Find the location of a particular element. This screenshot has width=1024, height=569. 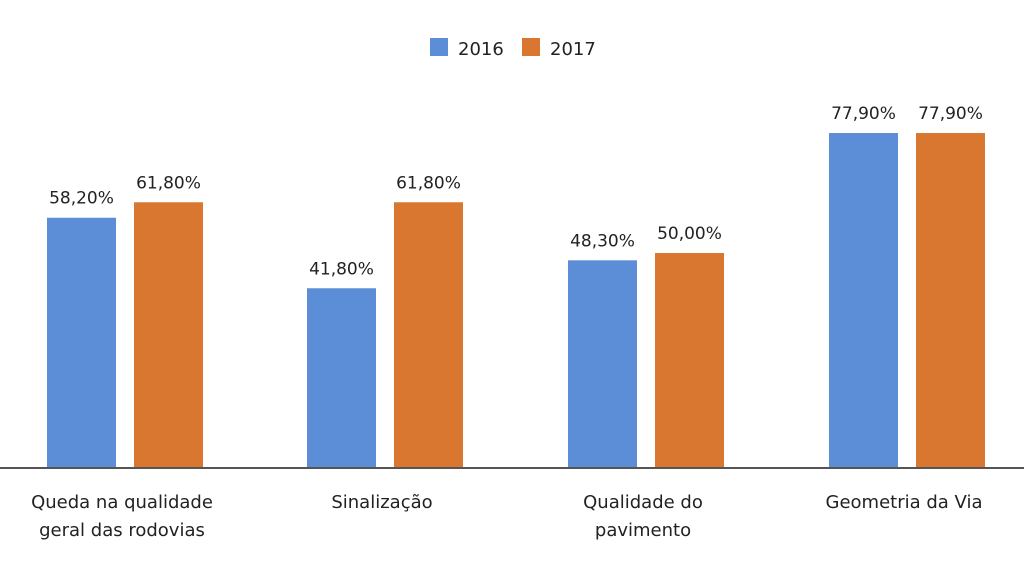

x-tick-label: geral das rodovias is located at coordinates (122, 530).